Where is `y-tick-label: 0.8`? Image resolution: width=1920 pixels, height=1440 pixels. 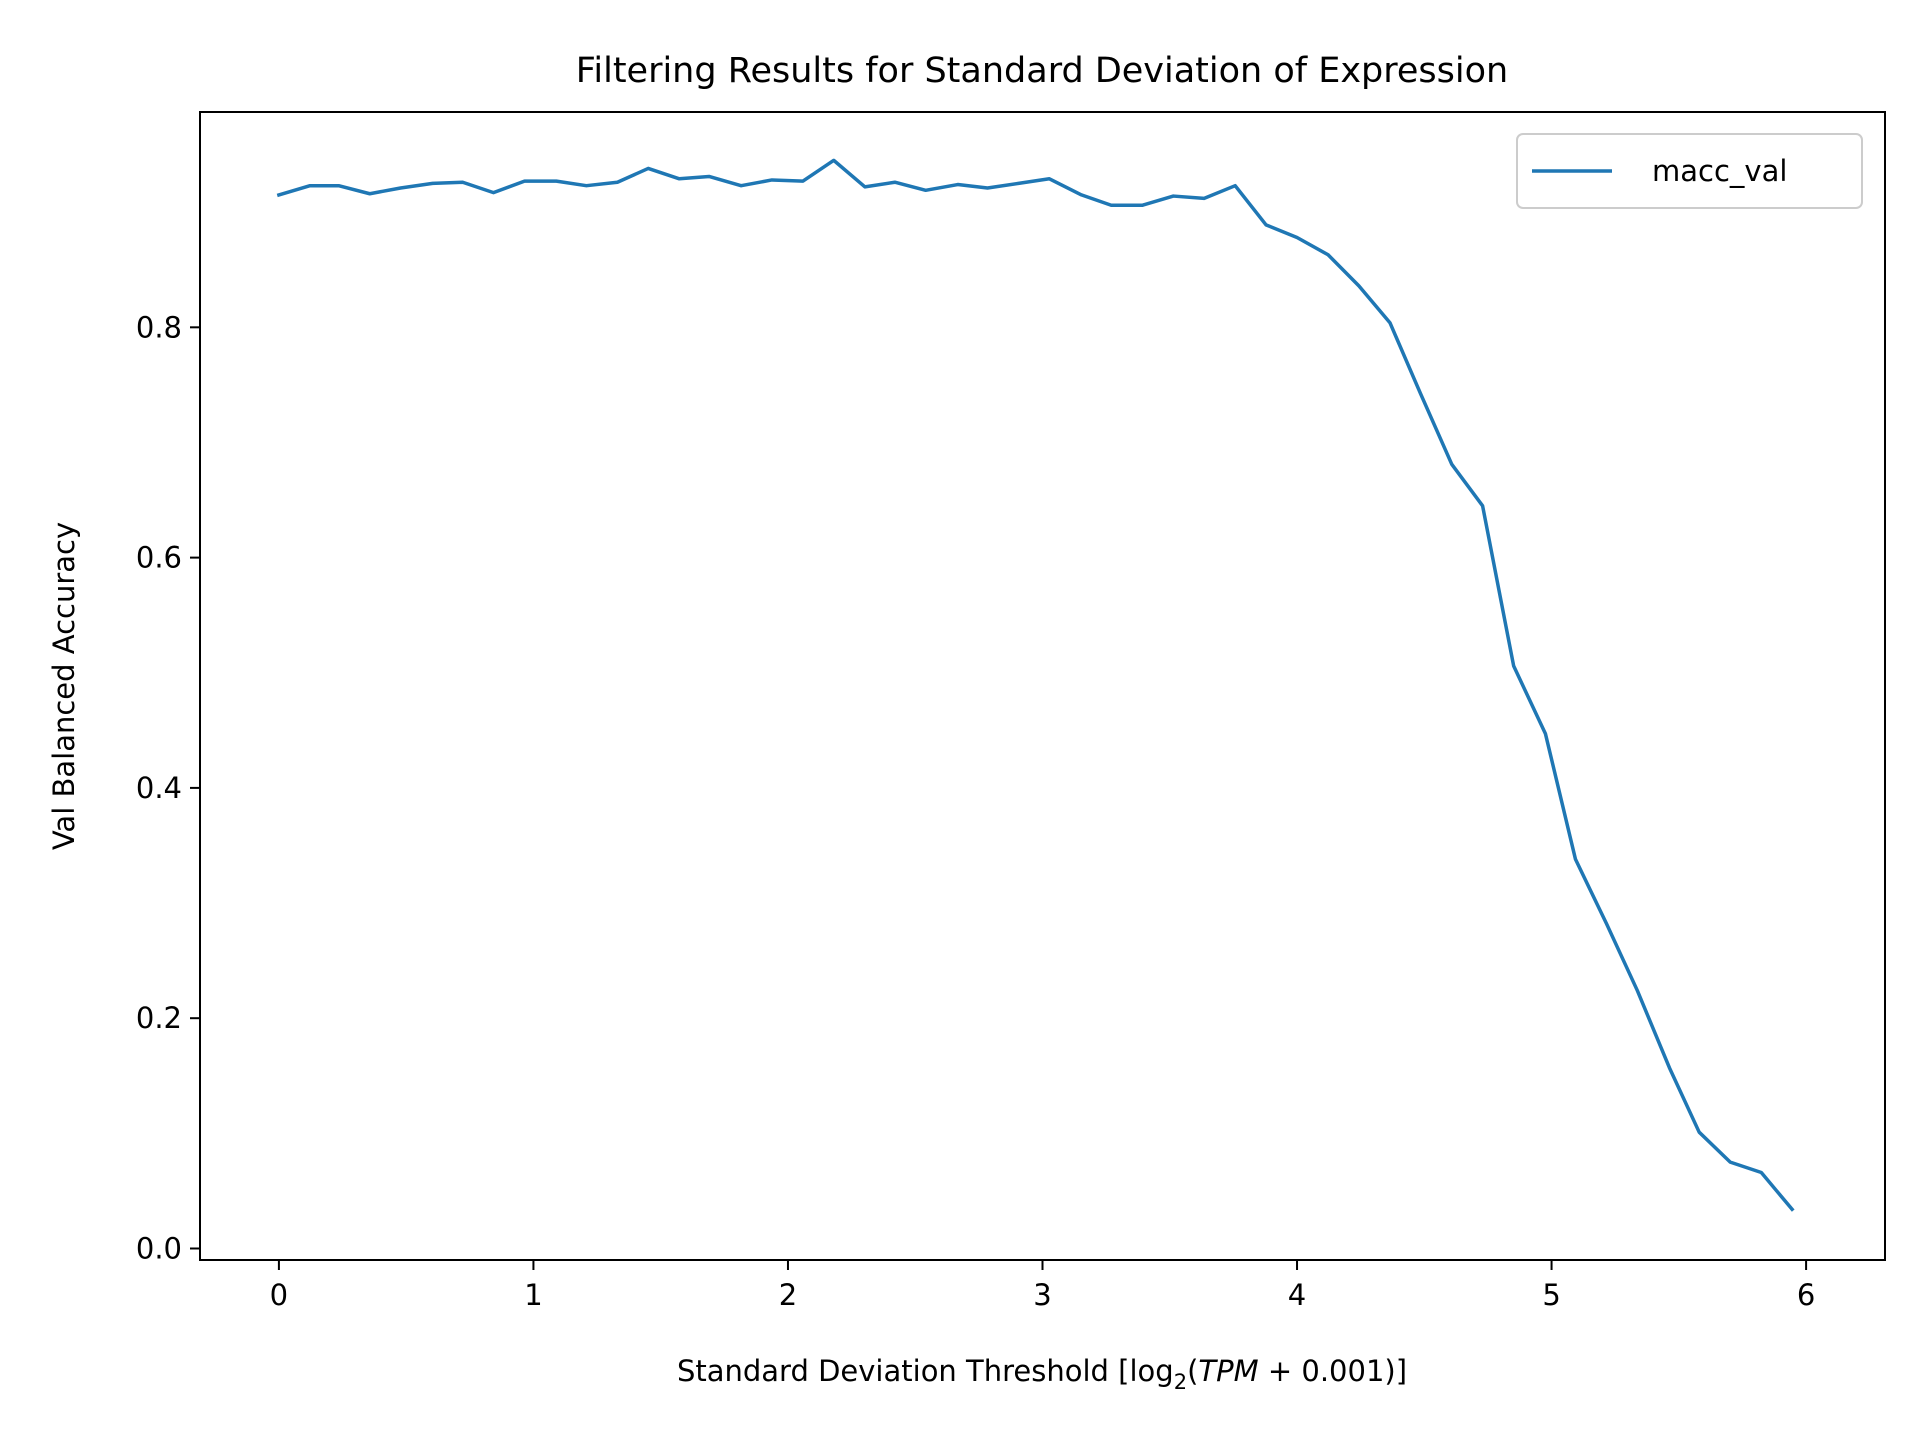
y-tick-label: 0.8 is located at coordinates (159, 327).